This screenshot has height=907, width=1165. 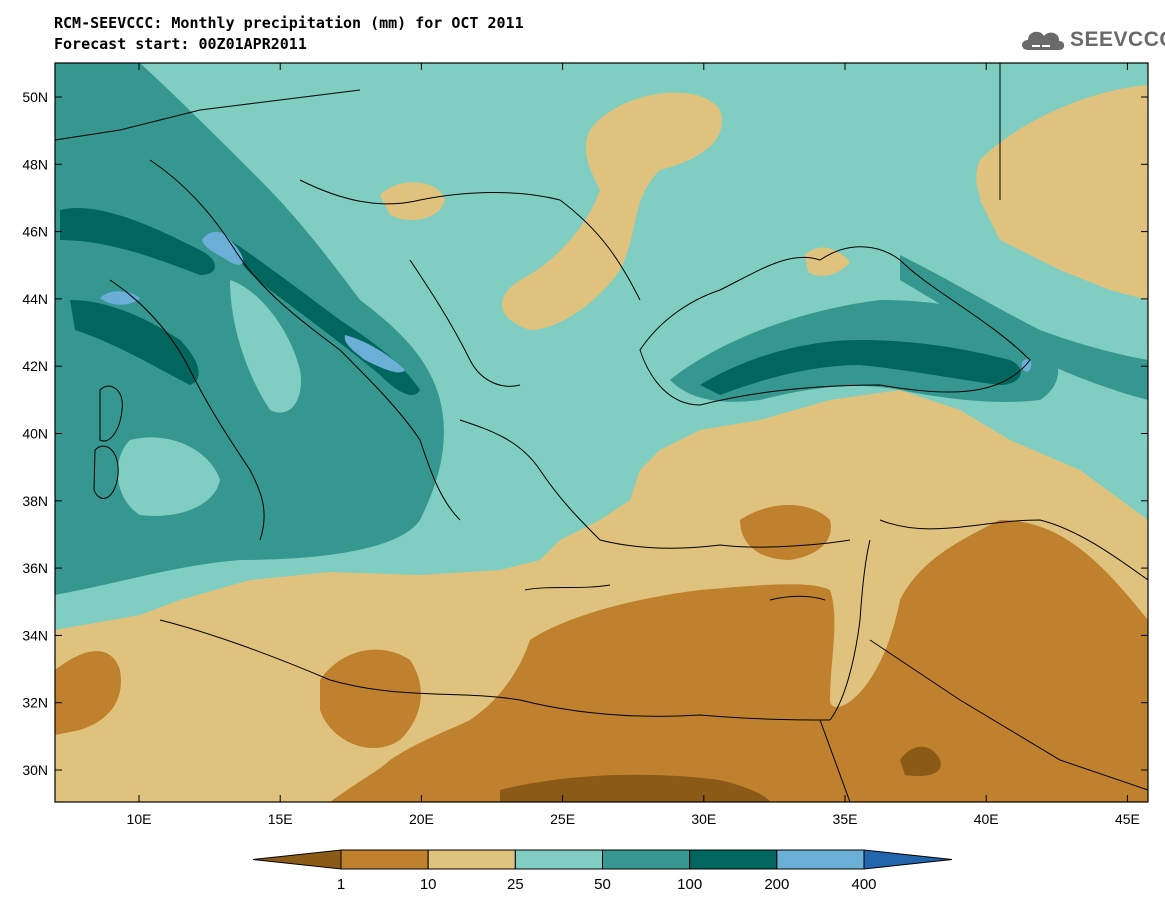 I want to click on lat-label: 34N, so click(x=35, y=635).